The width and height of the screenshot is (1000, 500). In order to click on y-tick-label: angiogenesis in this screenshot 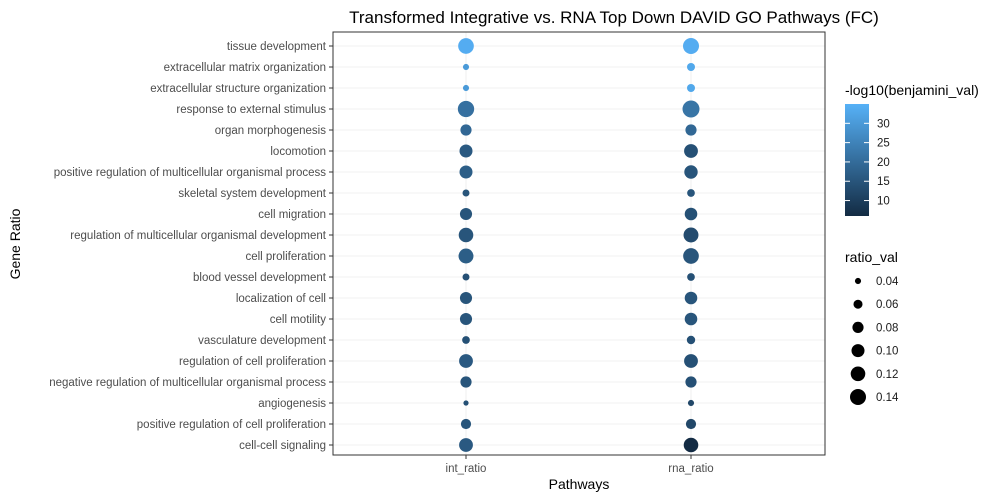, I will do `click(292, 404)`.